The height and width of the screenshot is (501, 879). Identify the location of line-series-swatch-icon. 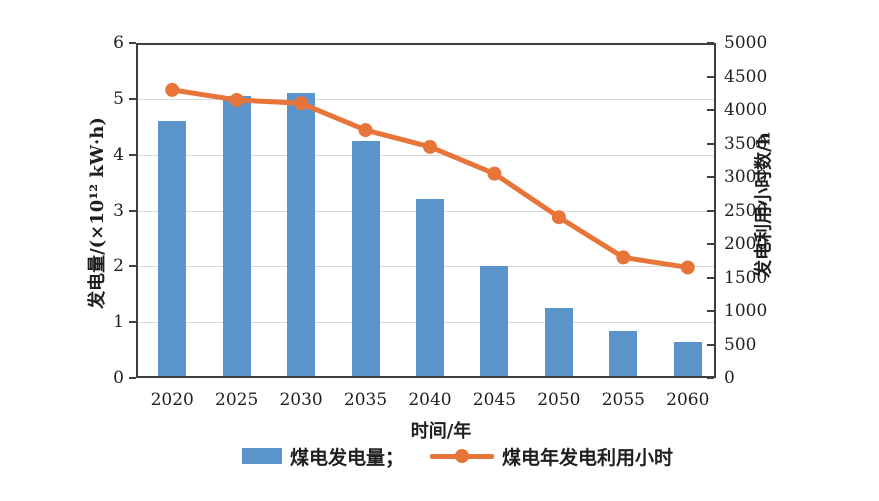
(462, 456).